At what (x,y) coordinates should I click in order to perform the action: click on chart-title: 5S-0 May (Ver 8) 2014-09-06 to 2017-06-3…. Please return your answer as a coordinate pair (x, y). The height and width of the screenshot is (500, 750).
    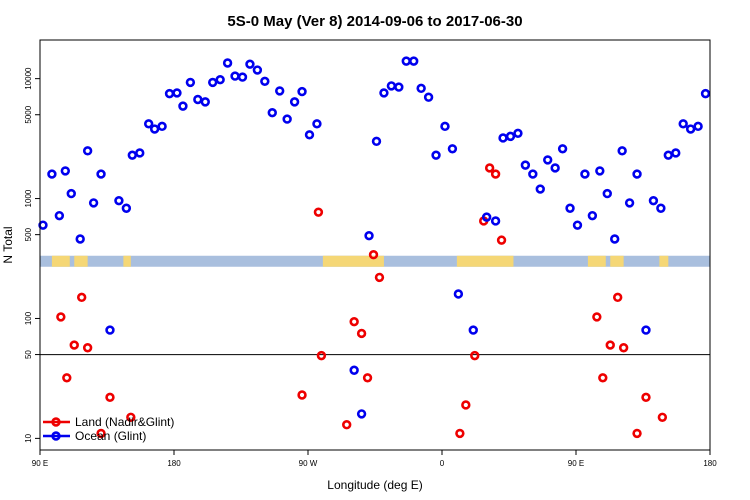
    Looking at the image, I should click on (374, 21).